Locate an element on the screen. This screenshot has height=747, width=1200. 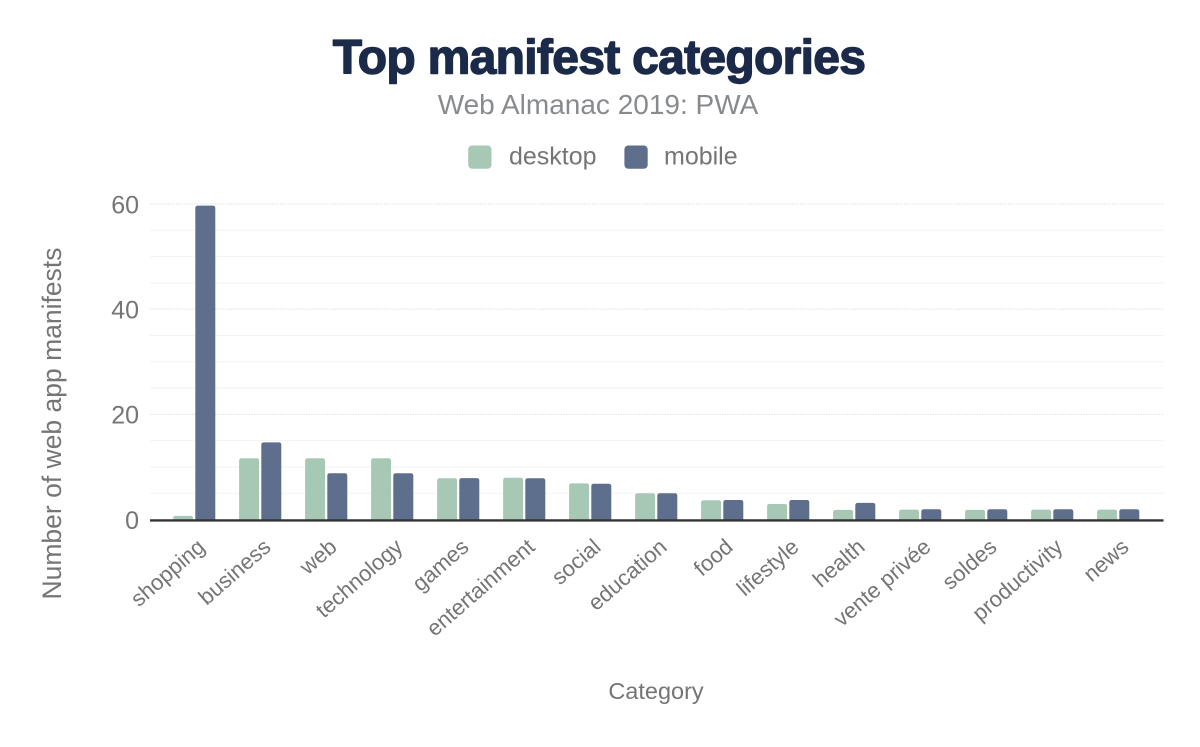
svg-text: 60 is located at coordinates (125, 205).